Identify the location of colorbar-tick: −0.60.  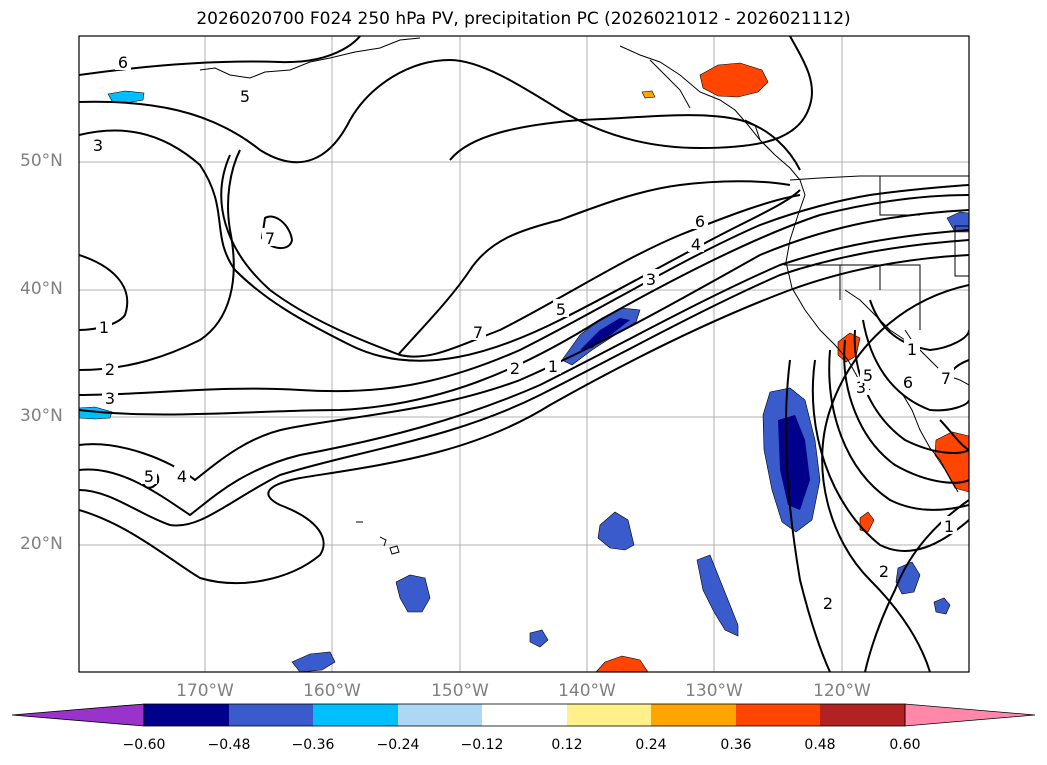
(144, 745).